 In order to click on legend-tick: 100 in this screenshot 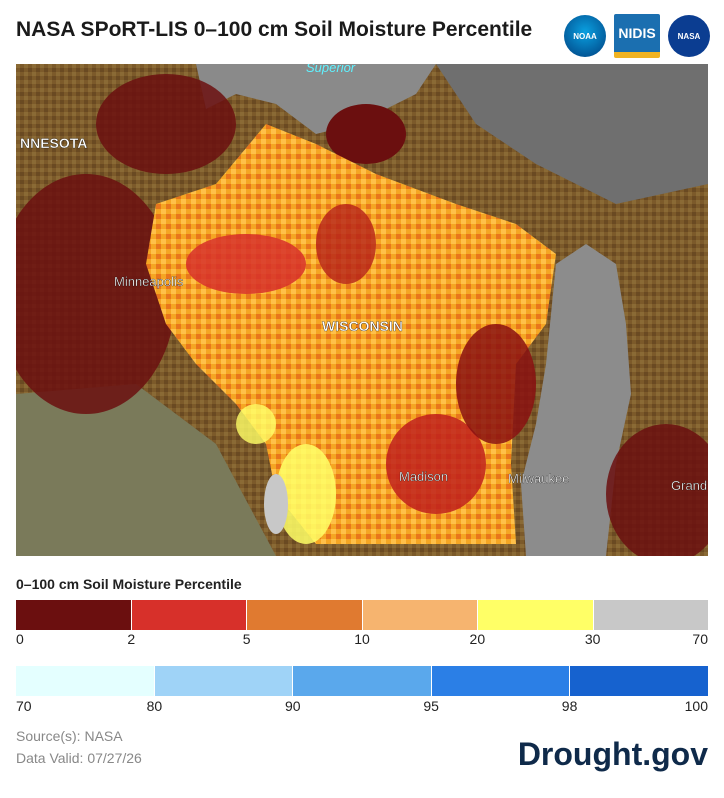, I will do `click(696, 706)`.